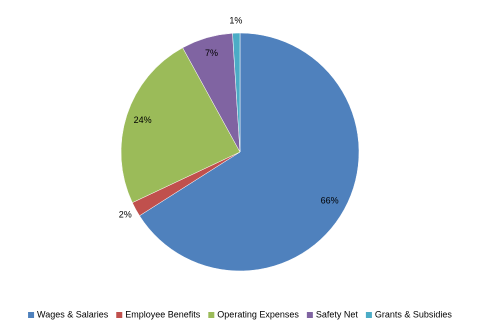 This screenshot has height=333, width=480. What do you see at coordinates (125, 214) in the screenshot?
I see `data-label: 2%` at bounding box center [125, 214].